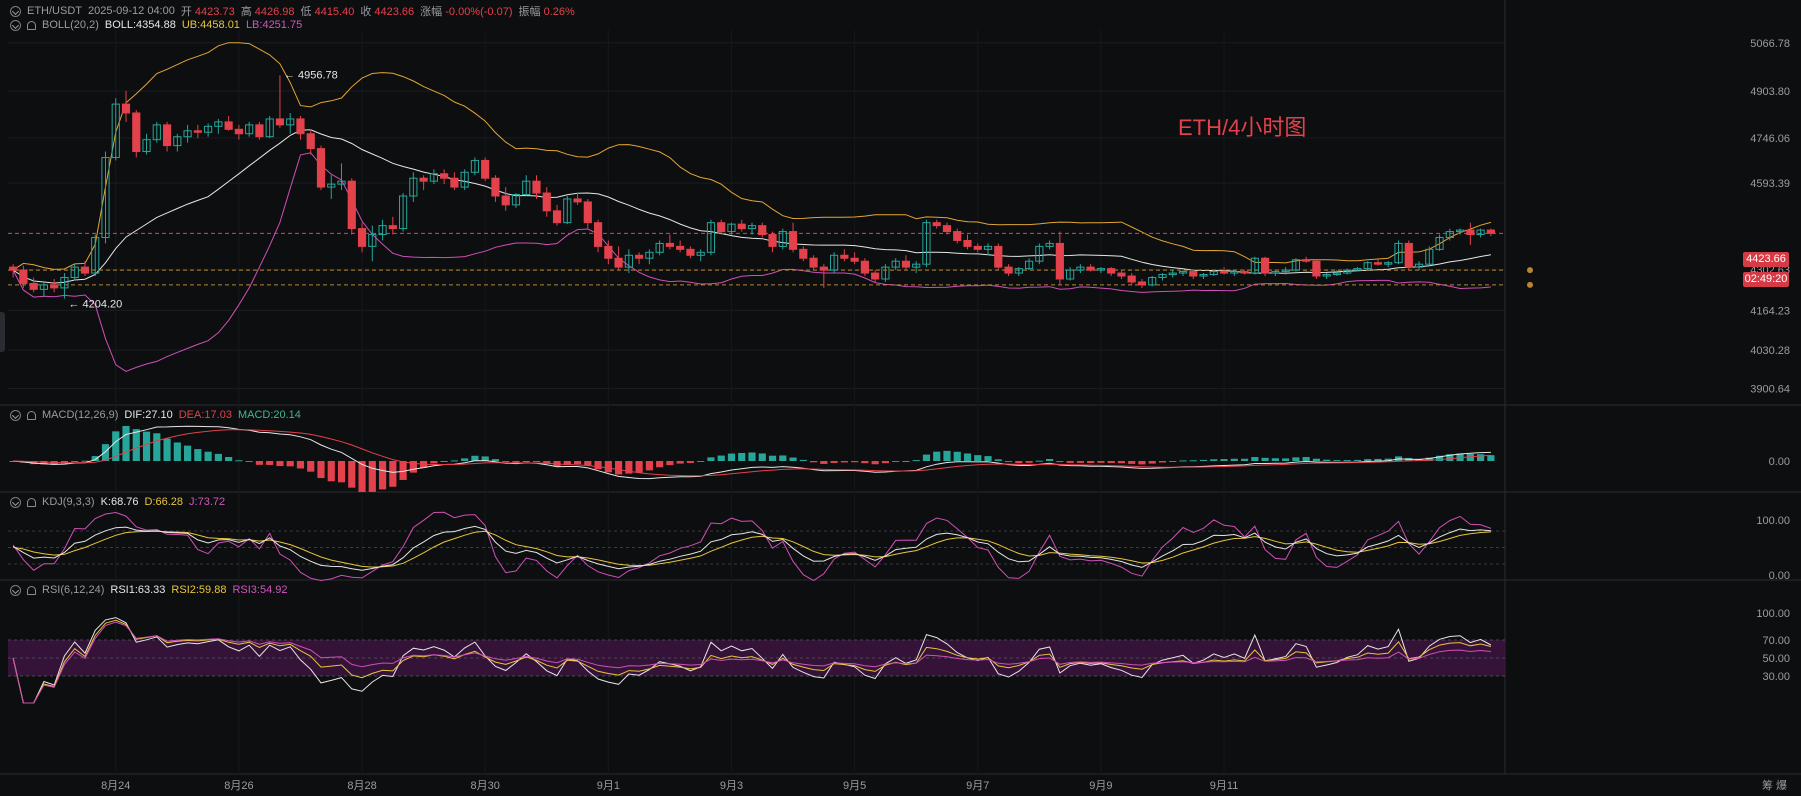  I want to click on macd-tick-label: 0.00, so click(1779, 462).